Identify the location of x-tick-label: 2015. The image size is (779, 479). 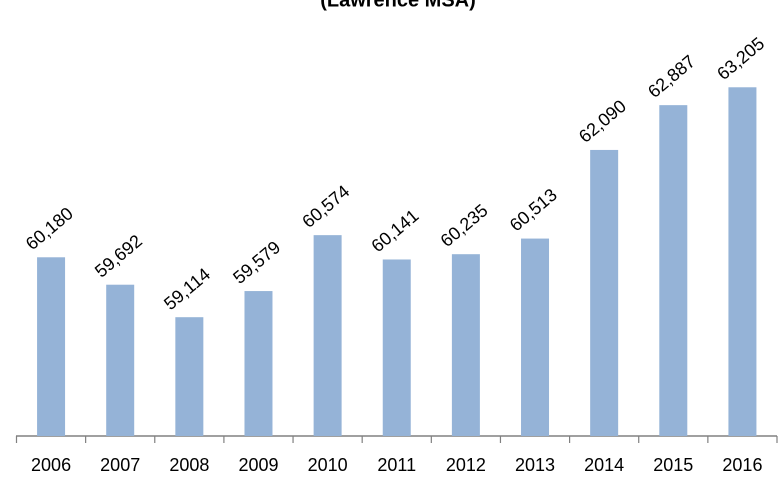
(673, 465).